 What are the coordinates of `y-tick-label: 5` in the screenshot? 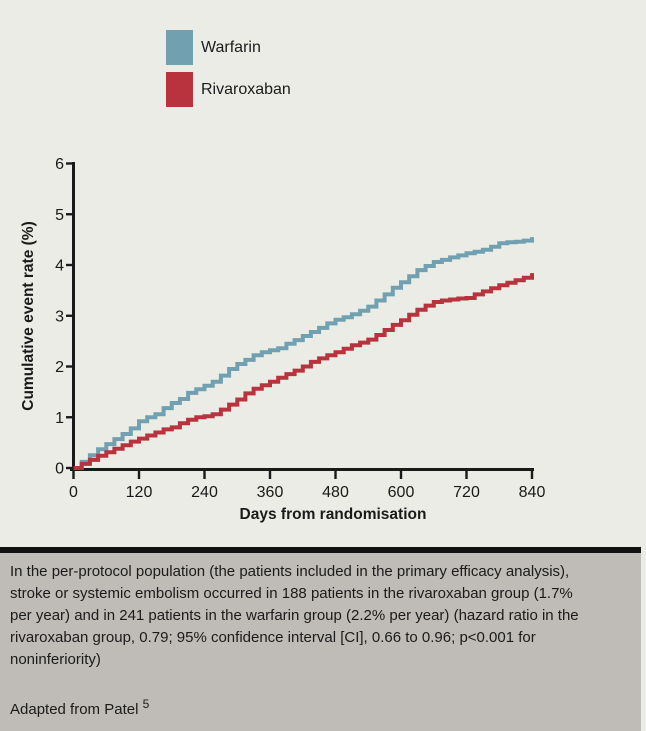 It's located at (59, 215).